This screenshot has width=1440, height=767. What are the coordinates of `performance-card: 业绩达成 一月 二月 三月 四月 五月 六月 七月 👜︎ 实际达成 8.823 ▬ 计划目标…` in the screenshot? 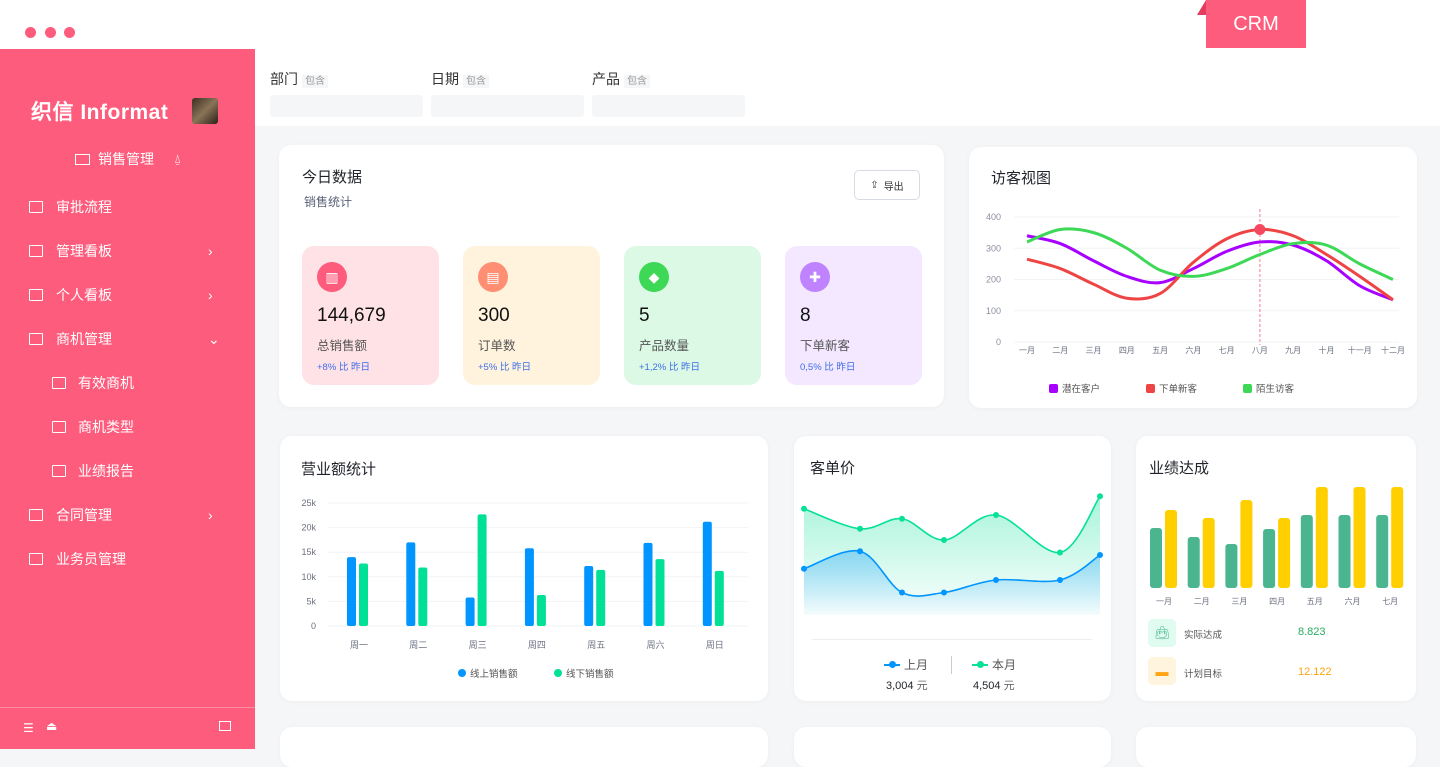 It's located at (1276, 568).